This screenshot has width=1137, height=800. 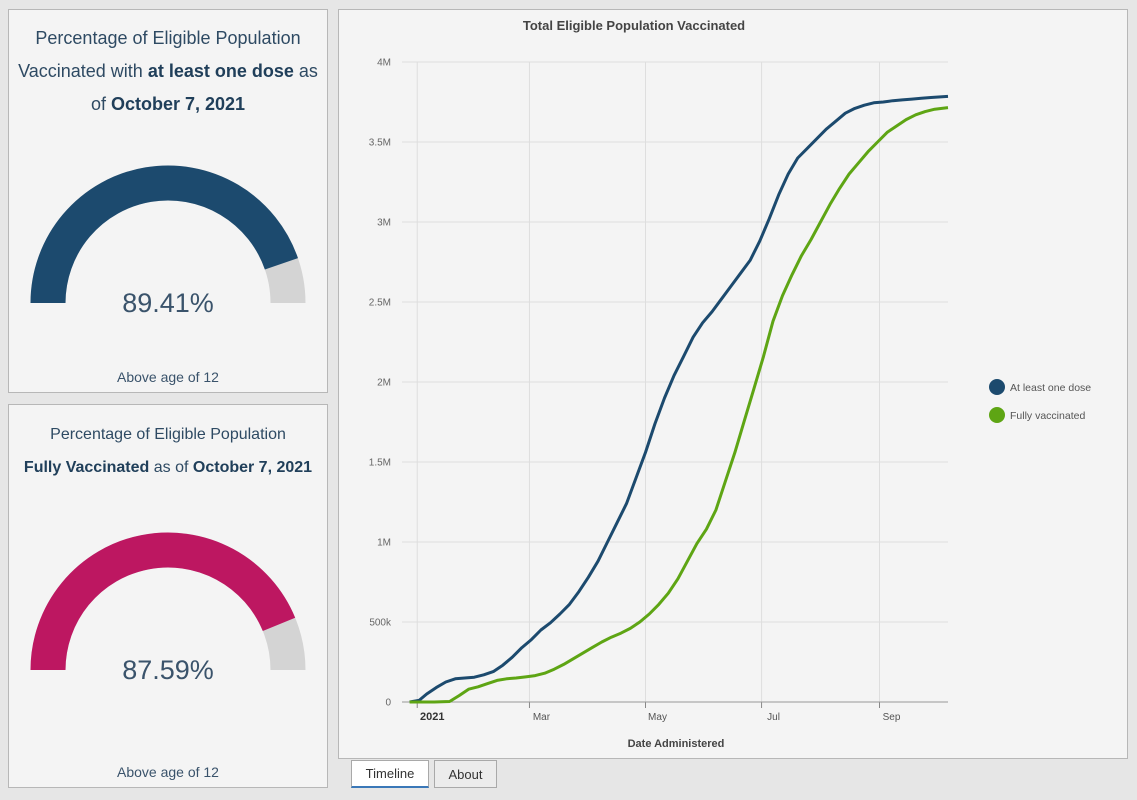 I want to click on x-tick-label: Jul, so click(x=773, y=717).